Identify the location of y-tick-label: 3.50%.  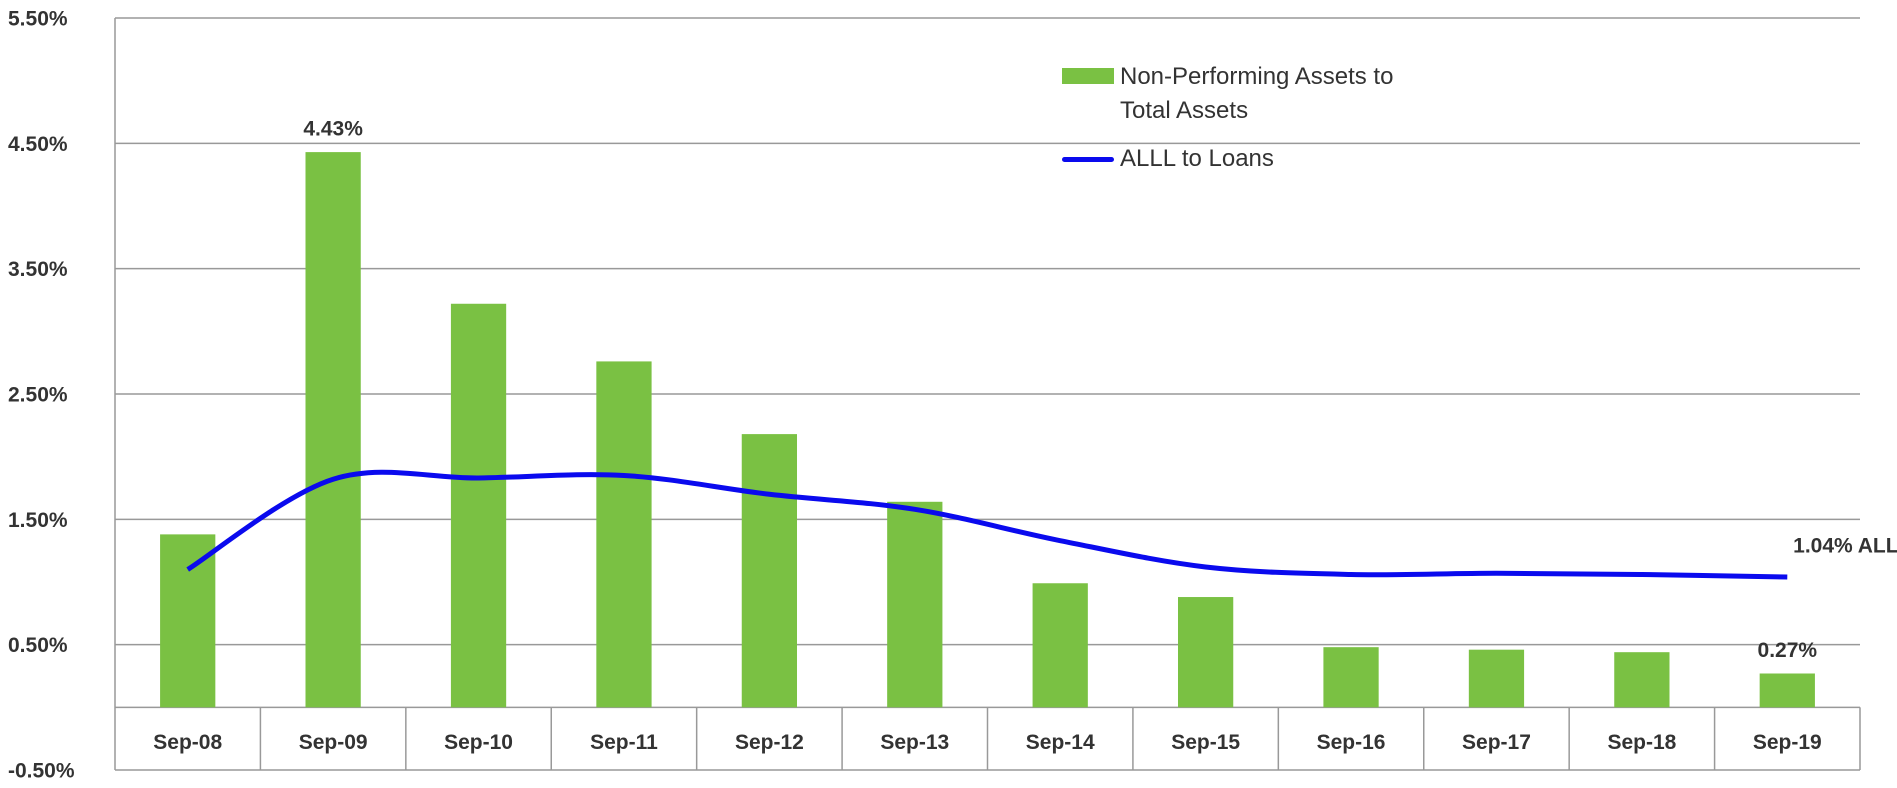
(38, 269).